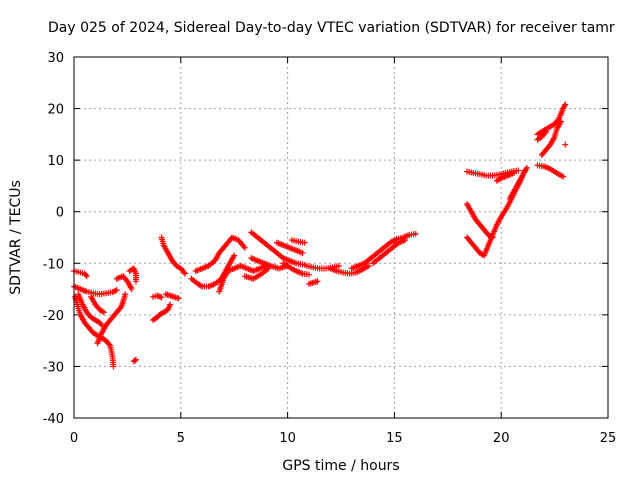 This screenshot has width=640, height=480. Describe the element at coordinates (60, 213) in the screenshot. I see `y-tick-label: 0` at that location.